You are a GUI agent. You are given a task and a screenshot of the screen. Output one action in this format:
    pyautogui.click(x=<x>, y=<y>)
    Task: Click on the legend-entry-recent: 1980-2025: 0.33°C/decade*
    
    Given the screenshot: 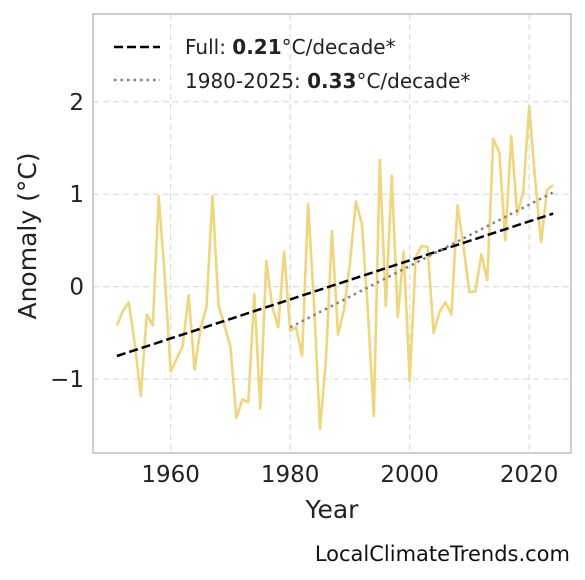 What is the action you would take?
    pyautogui.click(x=327, y=81)
    